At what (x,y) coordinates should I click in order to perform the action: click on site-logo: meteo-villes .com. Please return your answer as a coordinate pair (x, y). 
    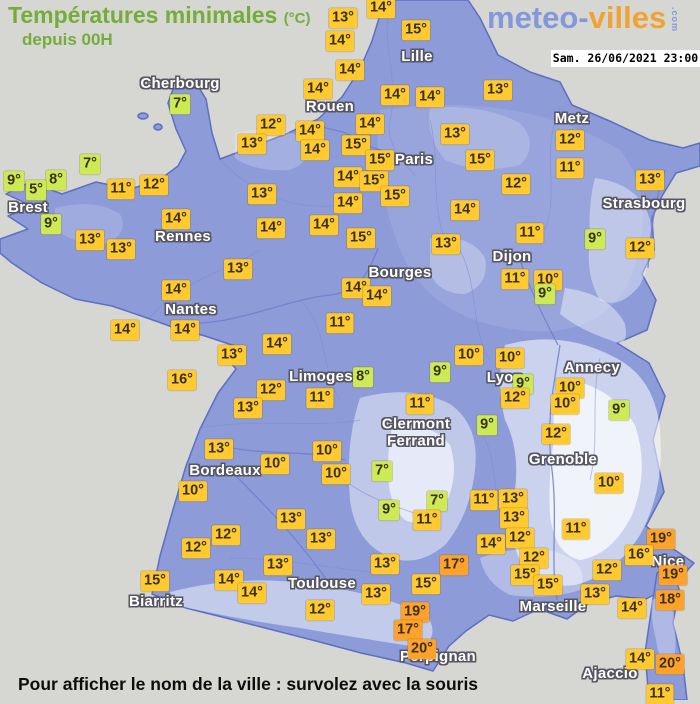
    Looking at the image, I should click on (583, 17).